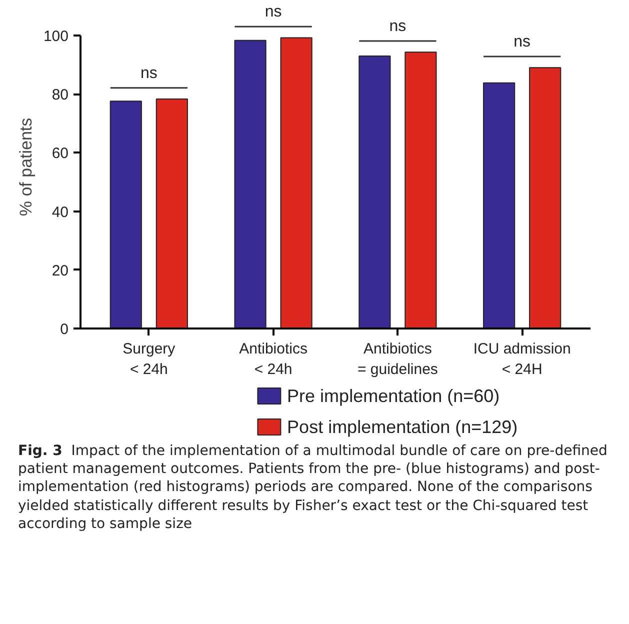 This screenshot has height=624, width=629. Describe the element at coordinates (273, 359) in the screenshot. I see `x-tick-label: Antibiotics < 24h` at that location.